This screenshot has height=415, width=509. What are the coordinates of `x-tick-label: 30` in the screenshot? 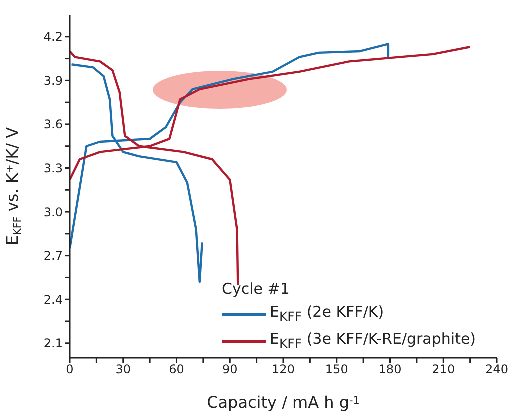 It's located at (124, 369).